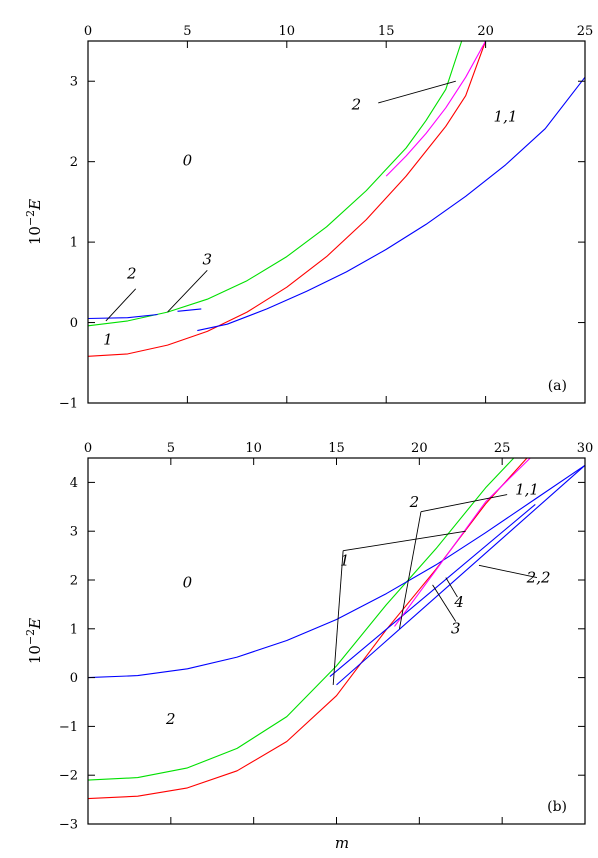 This screenshot has width=598, height=858. Describe the element at coordinates (68, 825) in the screenshot. I see `y-tick-label: −3` at that location.